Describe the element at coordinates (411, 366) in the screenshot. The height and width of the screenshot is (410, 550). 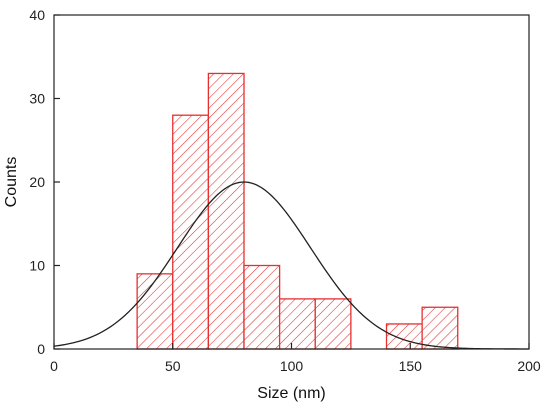
I see `x-tick-label: 150` at that location.